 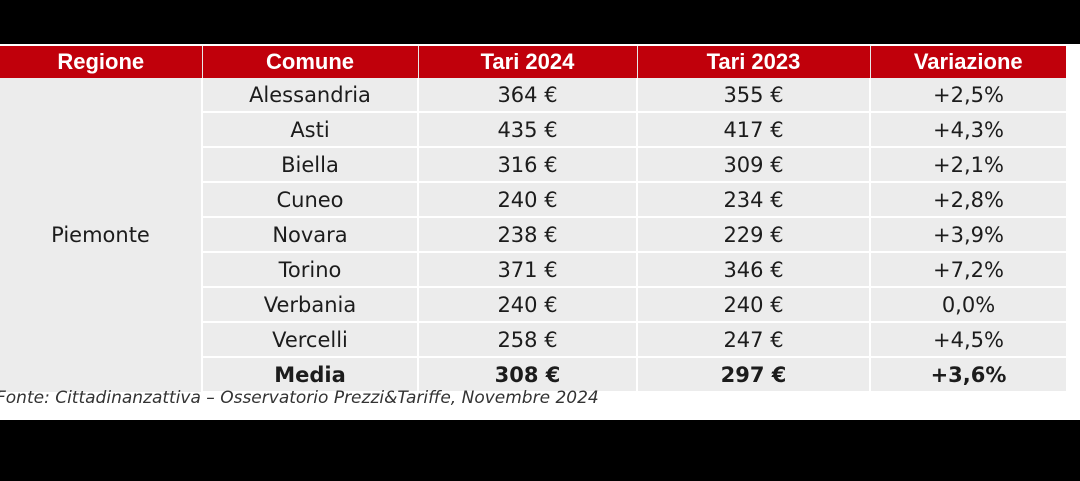 I want to click on variazione-cell: 0,0%, so click(x=968, y=305).